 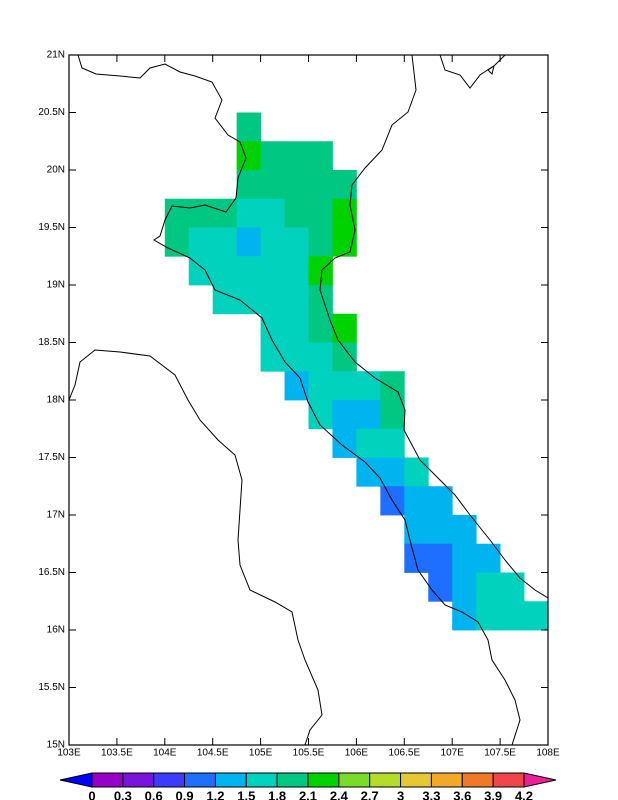 I want to click on colorbar-label: 1.8, so click(x=277, y=794).